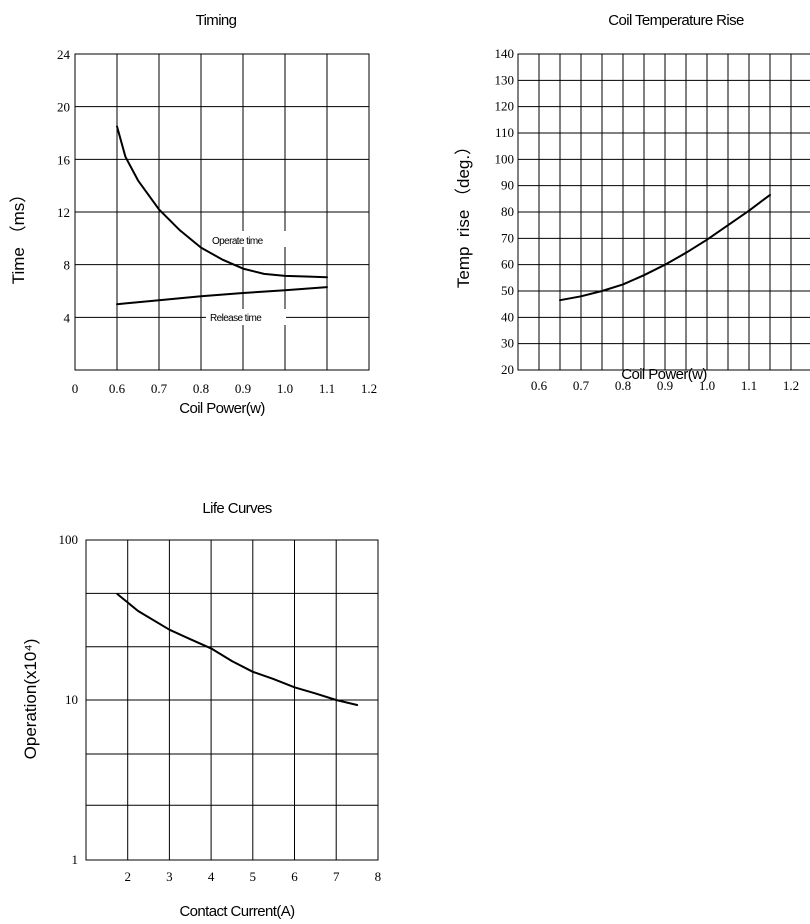 Image resolution: width=810 pixels, height=924 pixels. I want to click on life-curves-x-ticks: 2 3 4 5 6 7 8, so click(252, 876).